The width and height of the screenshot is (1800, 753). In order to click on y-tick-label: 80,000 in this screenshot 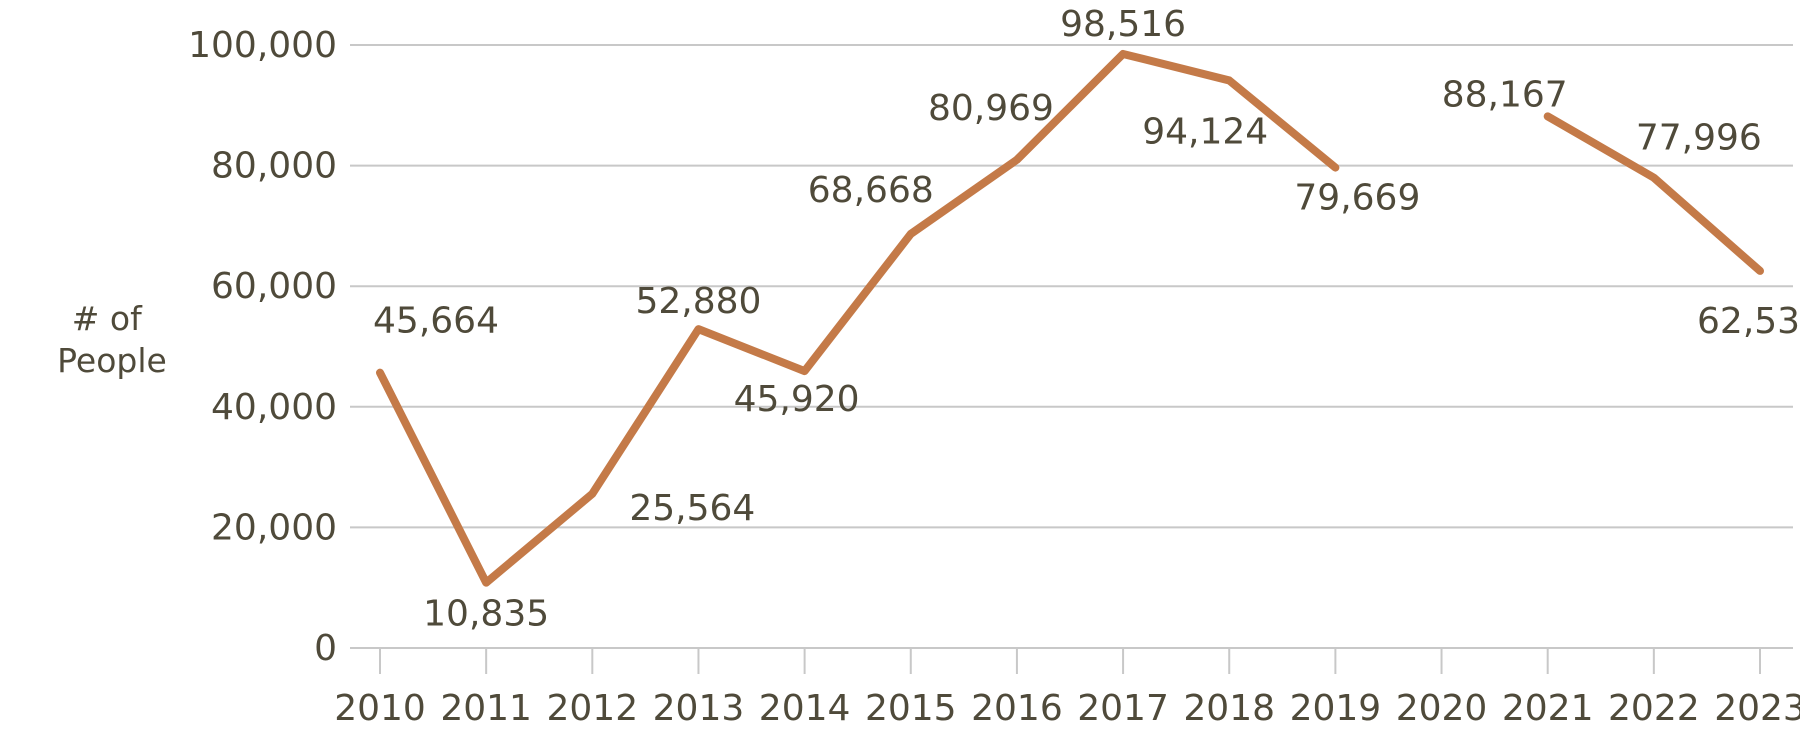, I will do `click(274, 166)`.